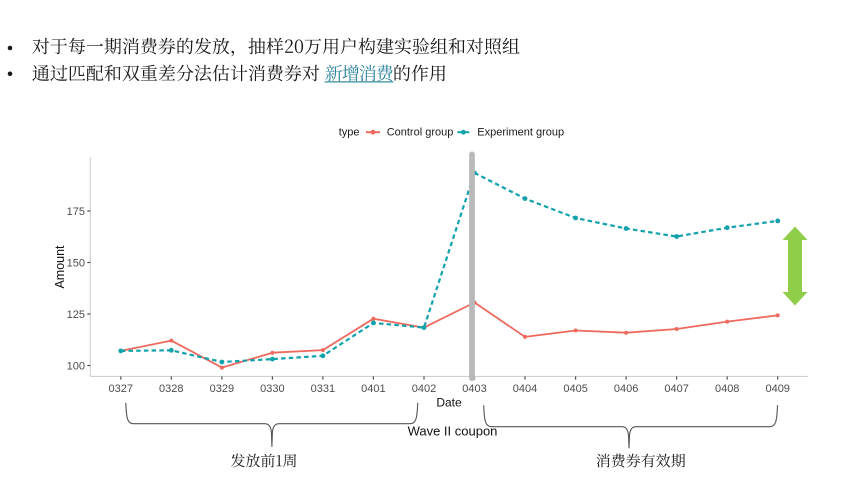 Image resolution: width=864 pixels, height=486 pixels. I want to click on svg-text: 175, so click(76, 212).